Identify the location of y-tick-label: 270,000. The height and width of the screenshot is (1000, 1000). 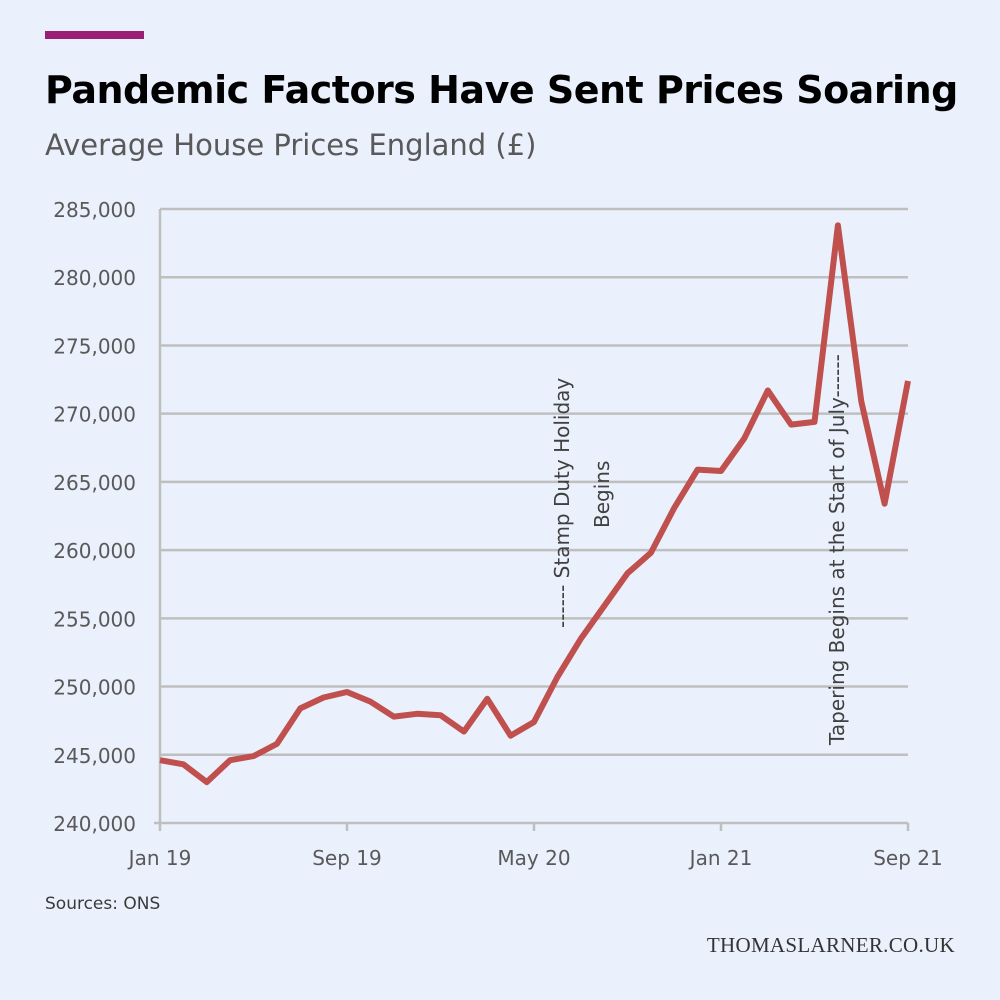
(94, 415).